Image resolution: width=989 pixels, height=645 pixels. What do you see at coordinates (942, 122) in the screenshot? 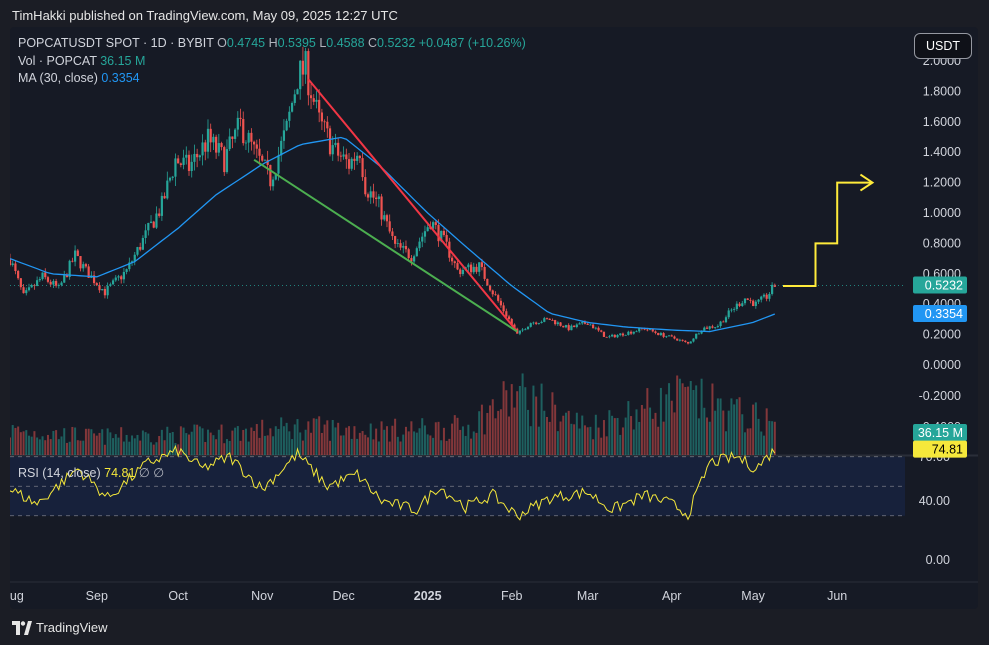
I see `price-tick-label: 1.6000` at bounding box center [942, 122].